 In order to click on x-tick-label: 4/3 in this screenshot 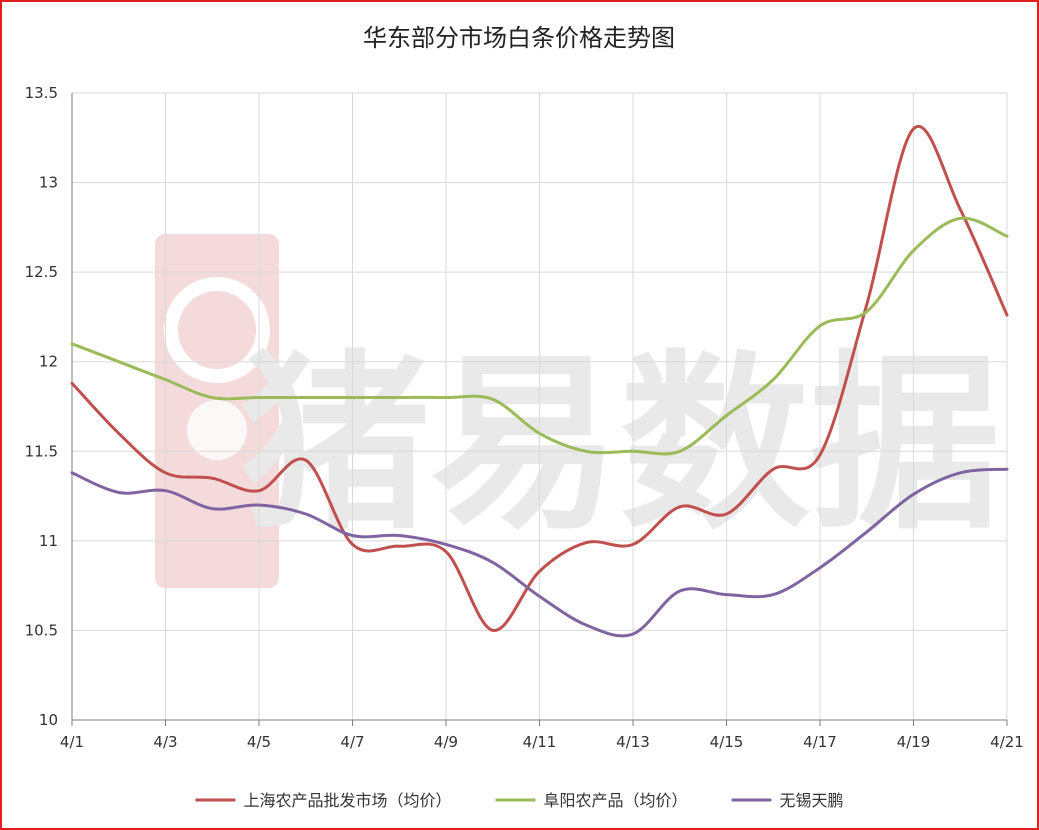, I will do `click(165, 742)`.